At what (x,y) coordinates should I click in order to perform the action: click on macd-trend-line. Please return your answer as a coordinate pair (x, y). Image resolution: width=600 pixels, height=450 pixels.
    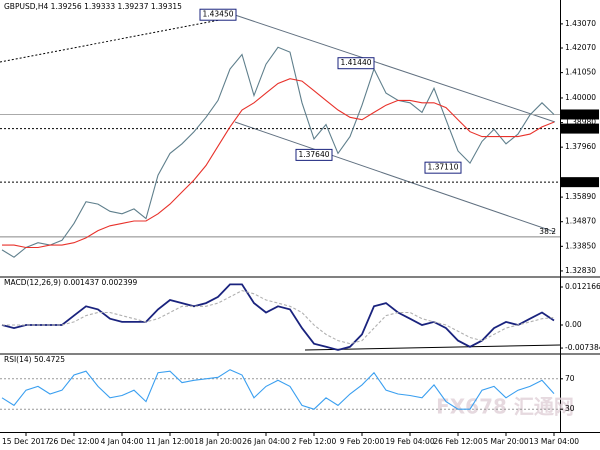
    Looking at the image, I should click on (432, 347).